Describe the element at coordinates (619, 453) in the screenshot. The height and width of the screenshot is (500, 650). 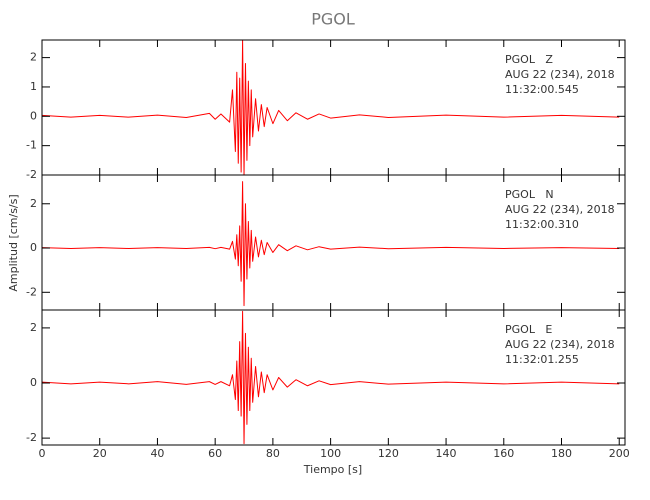
I see `x-tick-label: 200` at that location.